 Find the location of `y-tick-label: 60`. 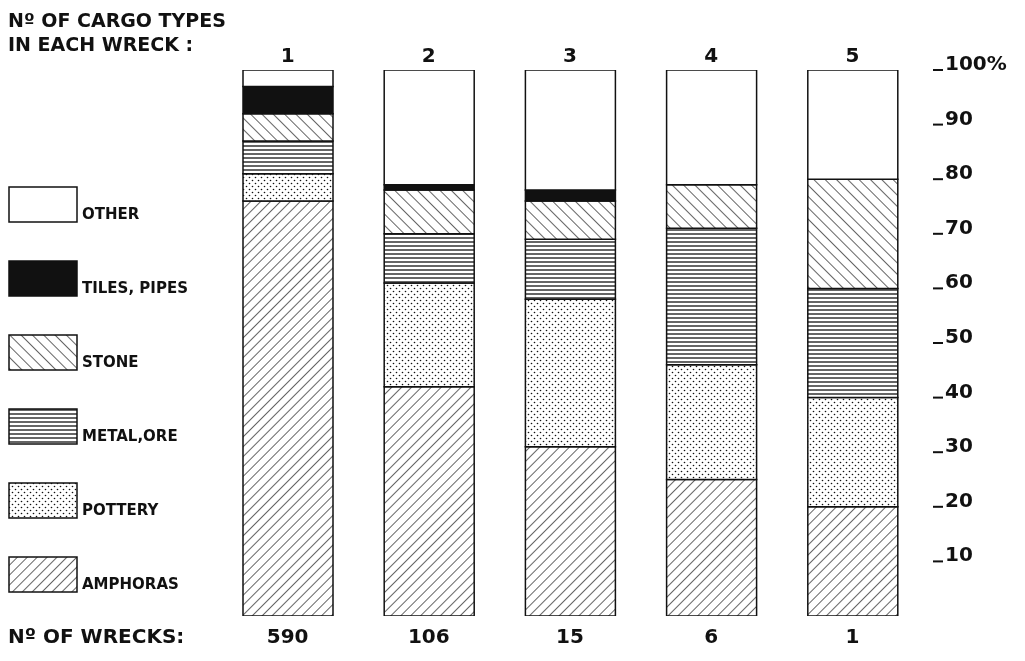

y-tick-label: 60 is located at coordinates (959, 281).